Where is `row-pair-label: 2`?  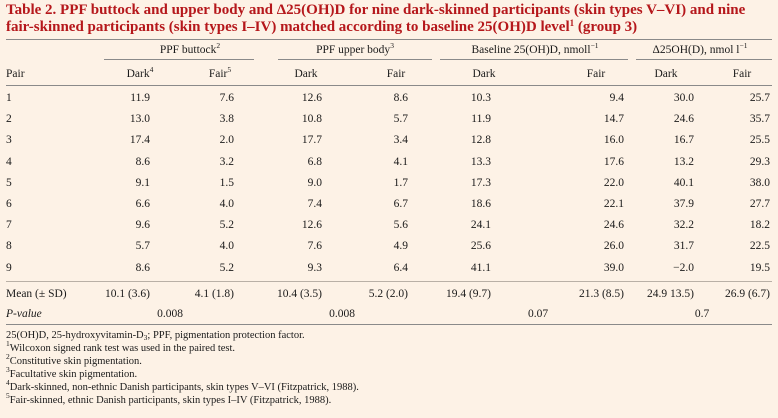
row-pair-label: 2 is located at coordinates (9, 119).